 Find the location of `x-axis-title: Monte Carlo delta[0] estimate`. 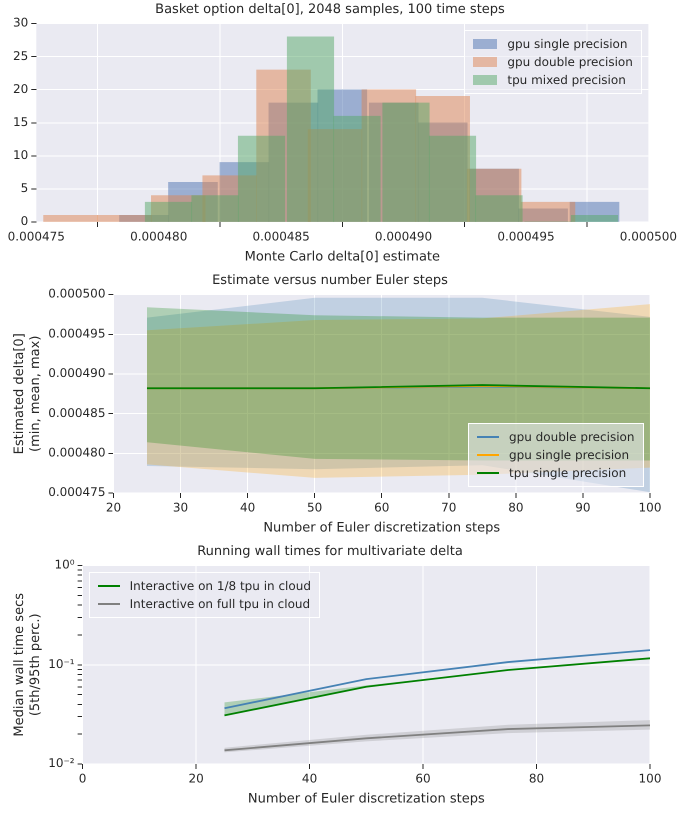

x-axis-title: Monte Carlo delta[0] estimate is located at coordinates (342, 257).